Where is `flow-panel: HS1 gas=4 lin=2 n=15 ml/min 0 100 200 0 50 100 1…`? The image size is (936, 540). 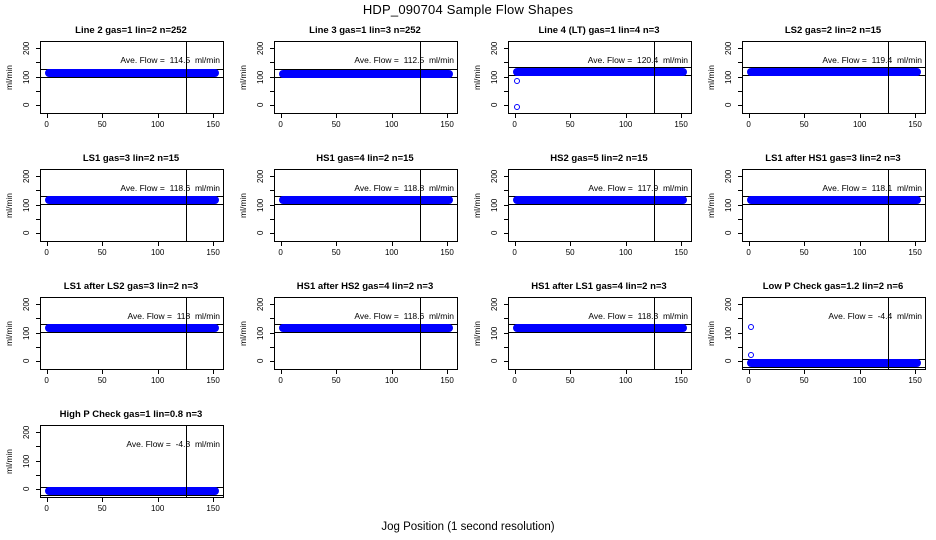
flow-panel: HS1 gas=4 lin=2 n=15 ml/min 0 100 200 0 50 100 1… is located at coordinates (351, 212).